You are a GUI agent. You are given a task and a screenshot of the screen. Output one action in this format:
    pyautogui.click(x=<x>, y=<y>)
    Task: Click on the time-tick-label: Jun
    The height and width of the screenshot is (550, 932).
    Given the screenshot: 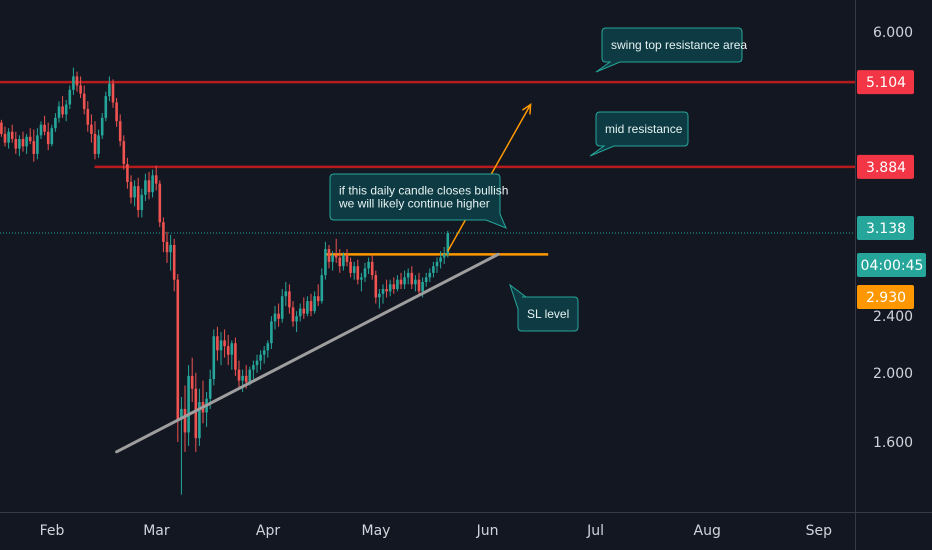 What is the action you would take?
    pyautogui.click(x=487, y=531)
    